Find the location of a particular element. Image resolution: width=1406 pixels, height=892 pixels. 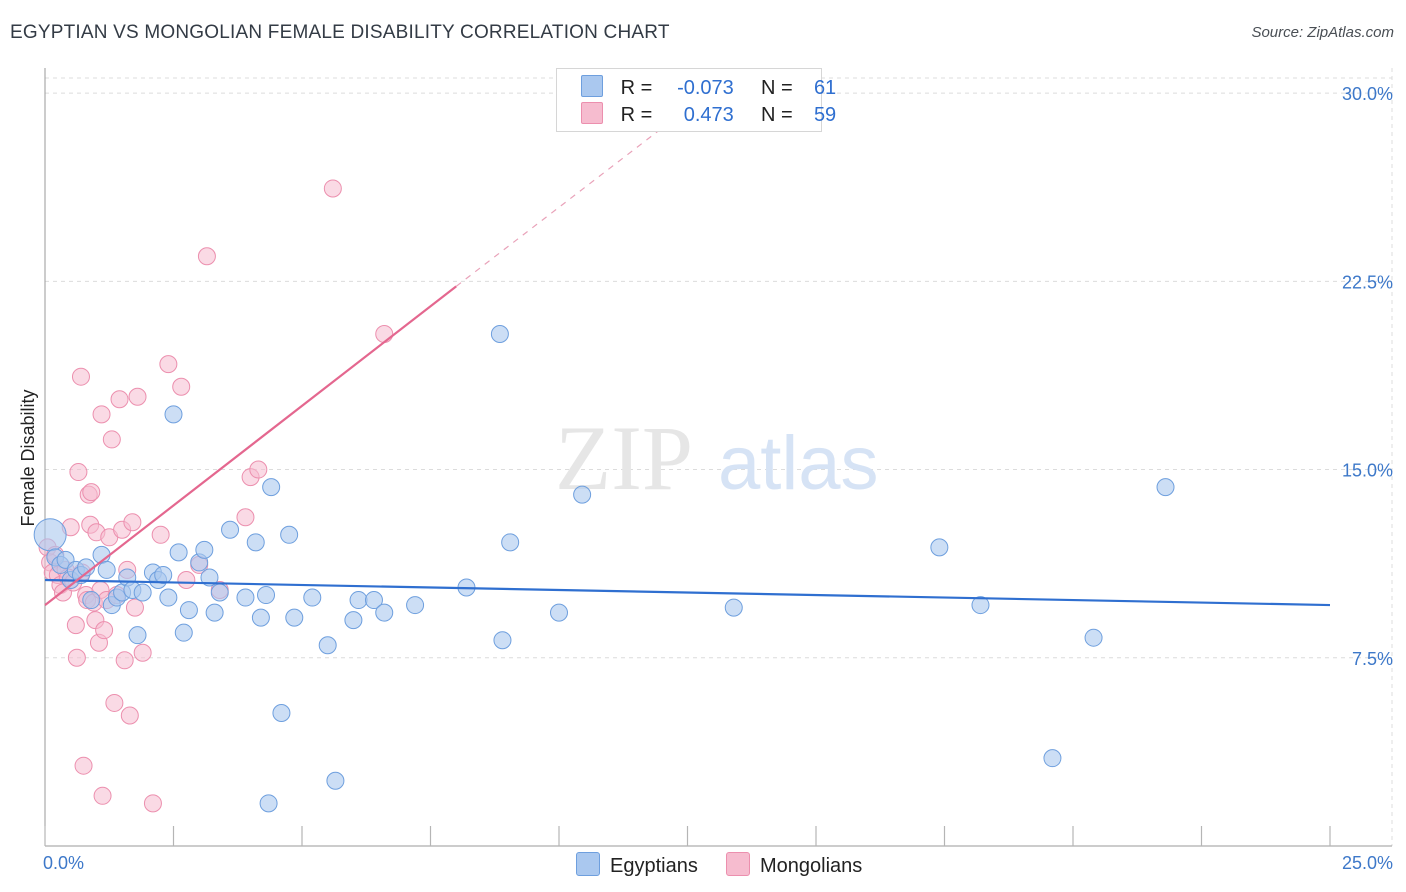

y-tick-label: 30.0% is located at coordinates (1367, 94).